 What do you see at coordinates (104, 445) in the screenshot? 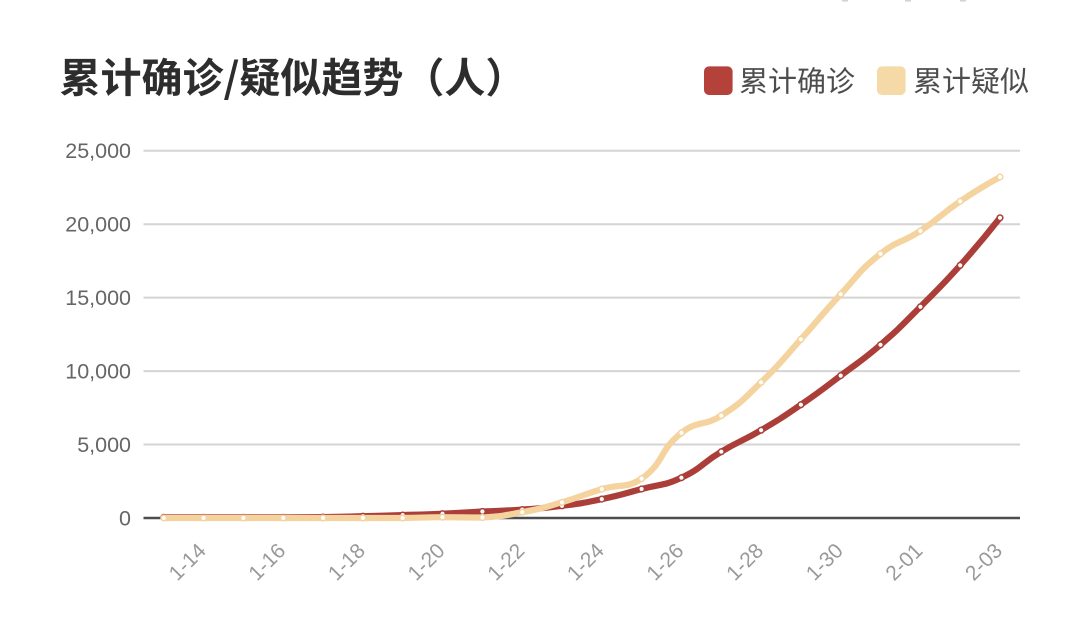
I see `svg-text: 5,000` at bounding box center [104, 445].